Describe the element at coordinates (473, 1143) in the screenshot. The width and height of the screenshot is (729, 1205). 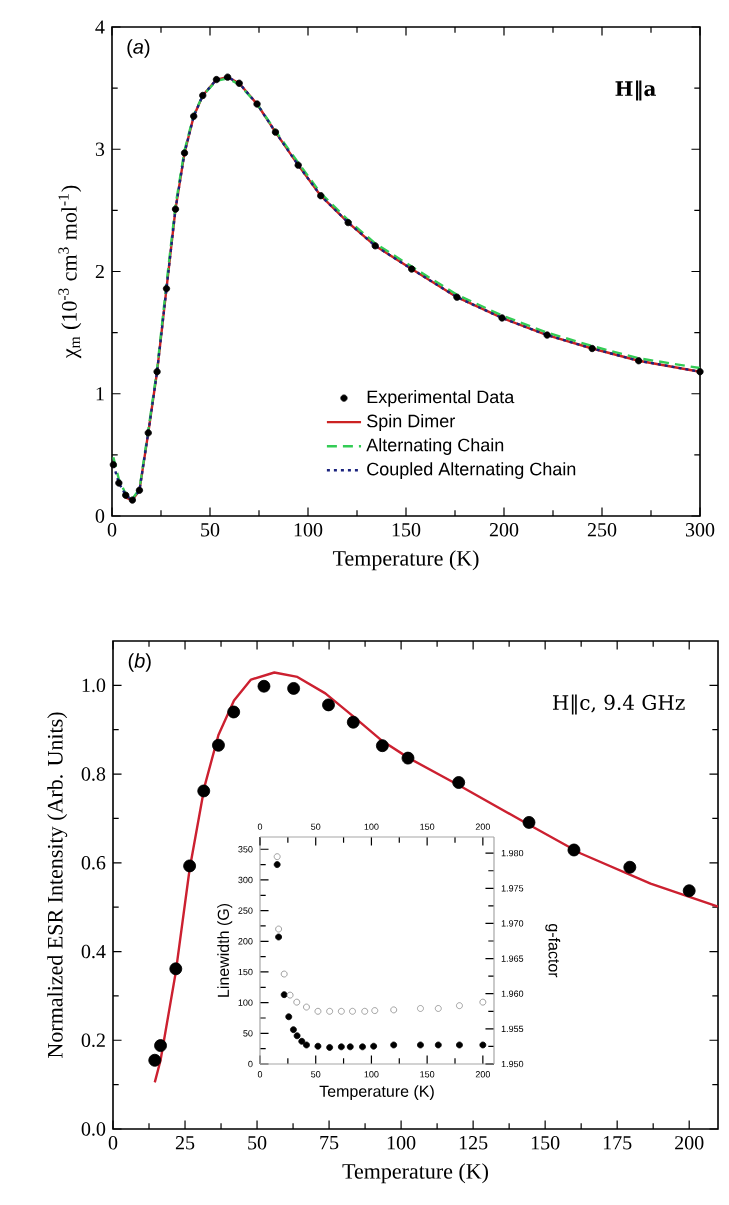
I see `x-tick-label: 125` at that location.